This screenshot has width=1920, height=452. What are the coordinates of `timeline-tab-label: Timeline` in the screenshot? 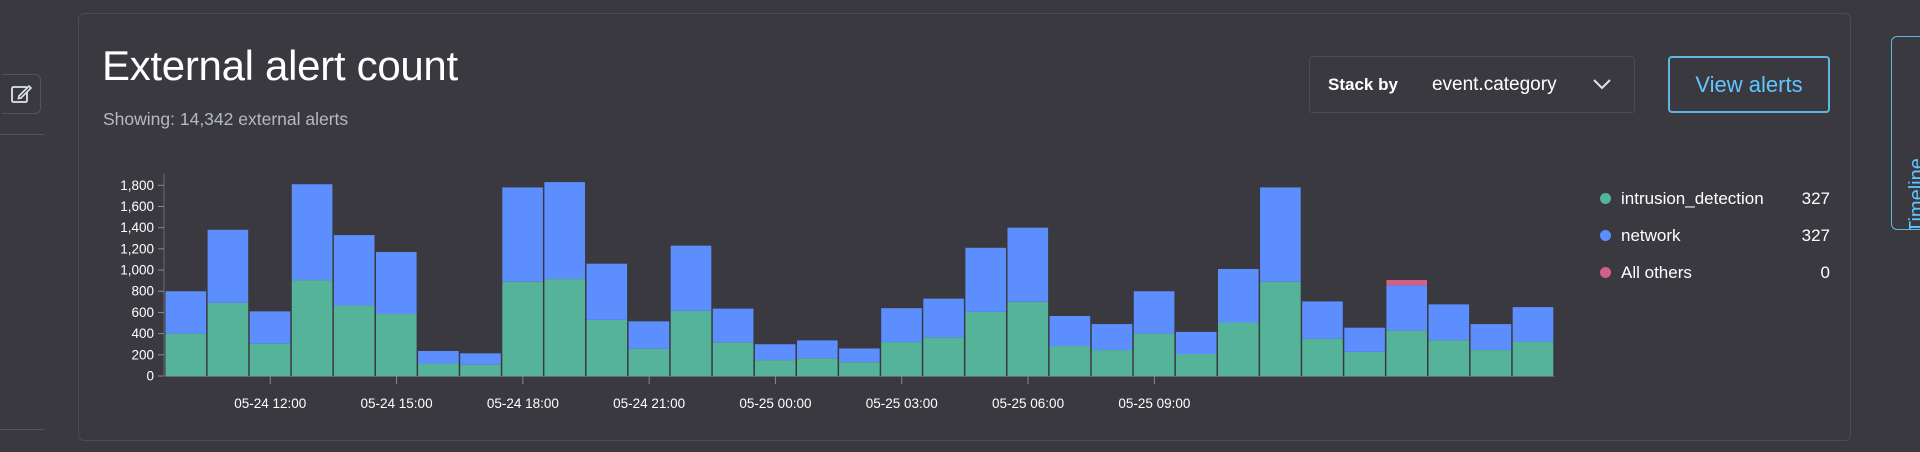 It's located at (1913, 194).